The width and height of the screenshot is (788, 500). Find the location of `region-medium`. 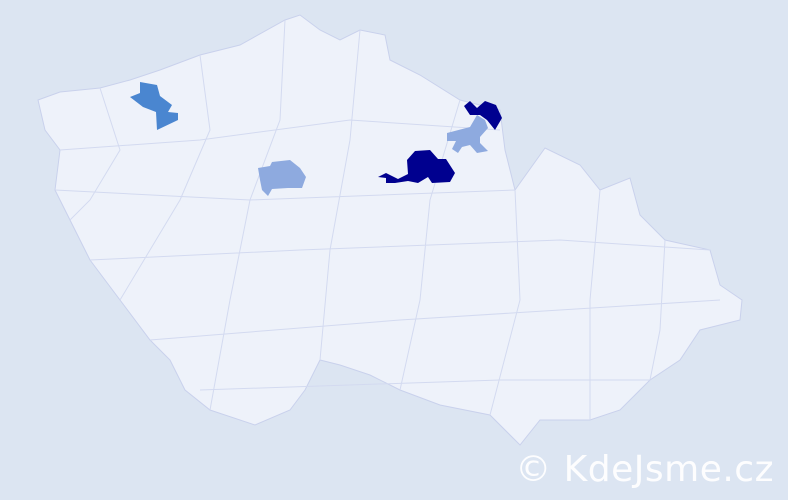

region-medium is located at coordinates (154, 106).